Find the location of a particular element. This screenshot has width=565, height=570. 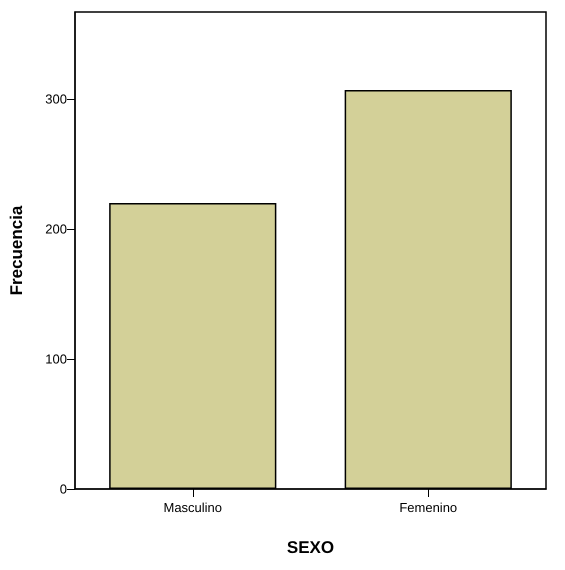

y-tick-label: 0 is located at coordinates (63, 489).